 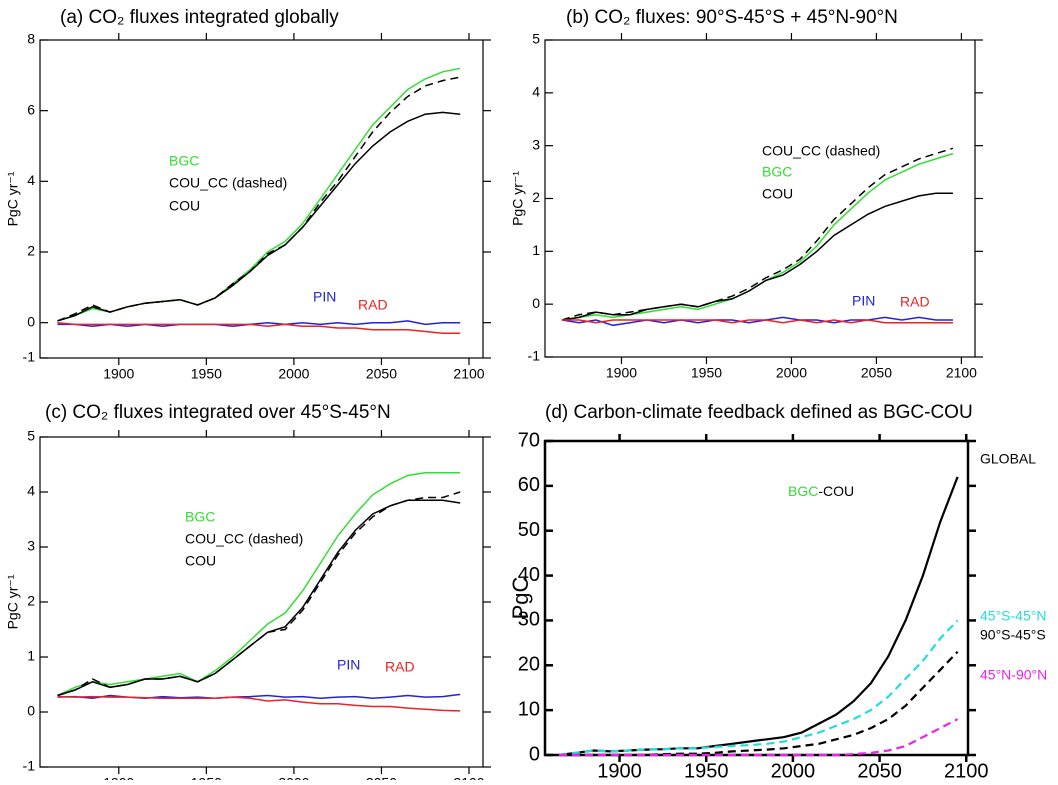 I want to click on panel-title: (a) CO₂ fluxes integrated globally, so click(x=199, y=17).